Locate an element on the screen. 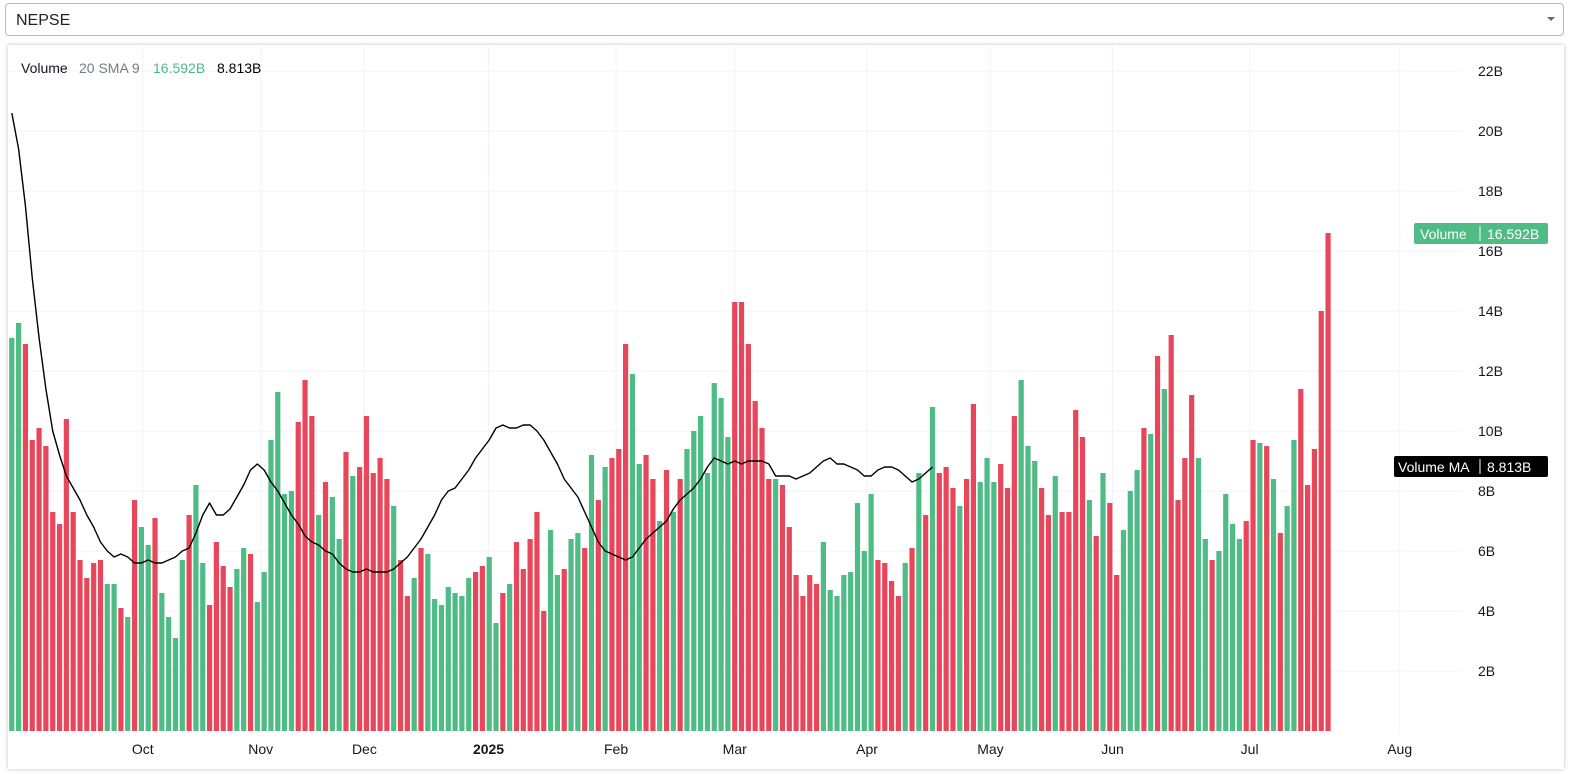  x-tick-label: Aug is located at coordinates (1399, 749).